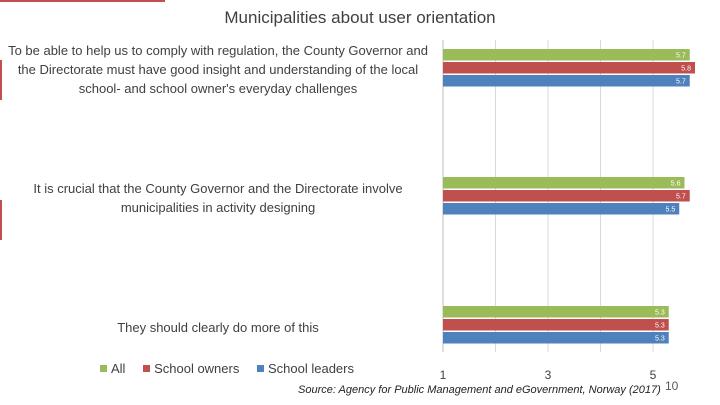 This screenshot has width=720, height=405. What do you see at coordinates (305, 368) in the screenshot?
I see `legend-item-school-leaders: School leaders` at bounding box center [305, 368].